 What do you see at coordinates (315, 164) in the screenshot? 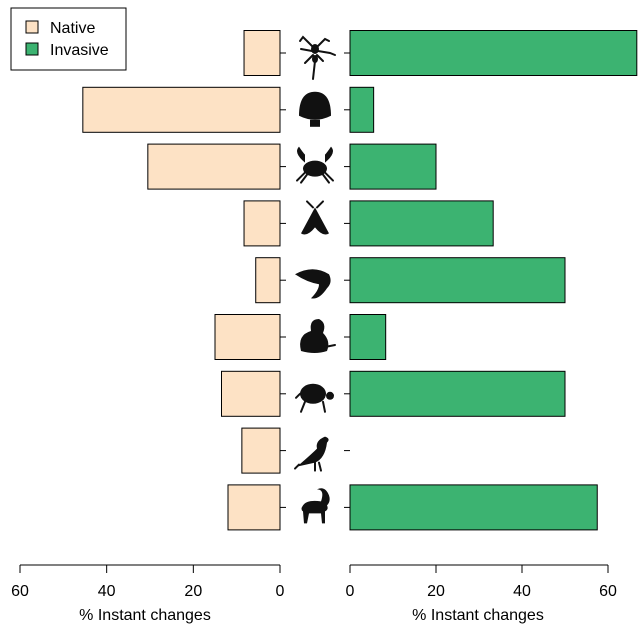
I see `crab-icon` at bounding box center [315, 164].